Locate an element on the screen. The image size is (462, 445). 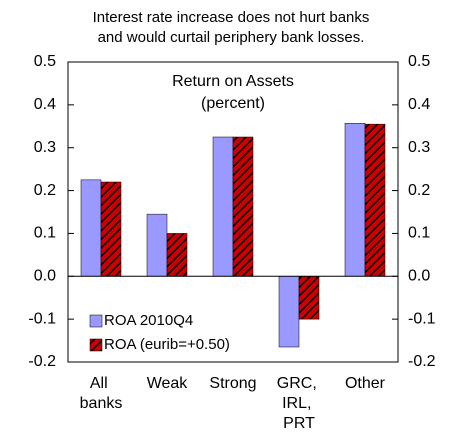
y-tick-label: 0.5 is located at coordinates (45, 61).